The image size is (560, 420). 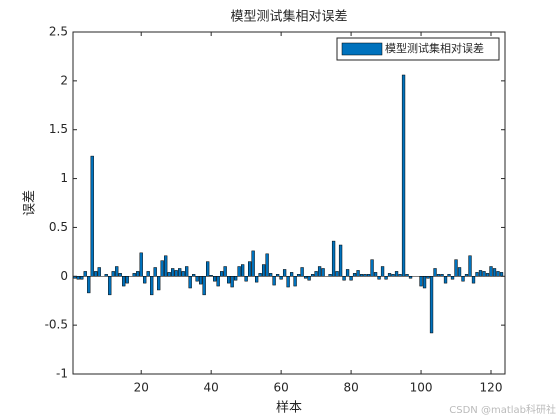 What do you see at coordinates (64, 276) in the screenshot?
I see `y-tick-label: 0` at bounding box center [64, 276].